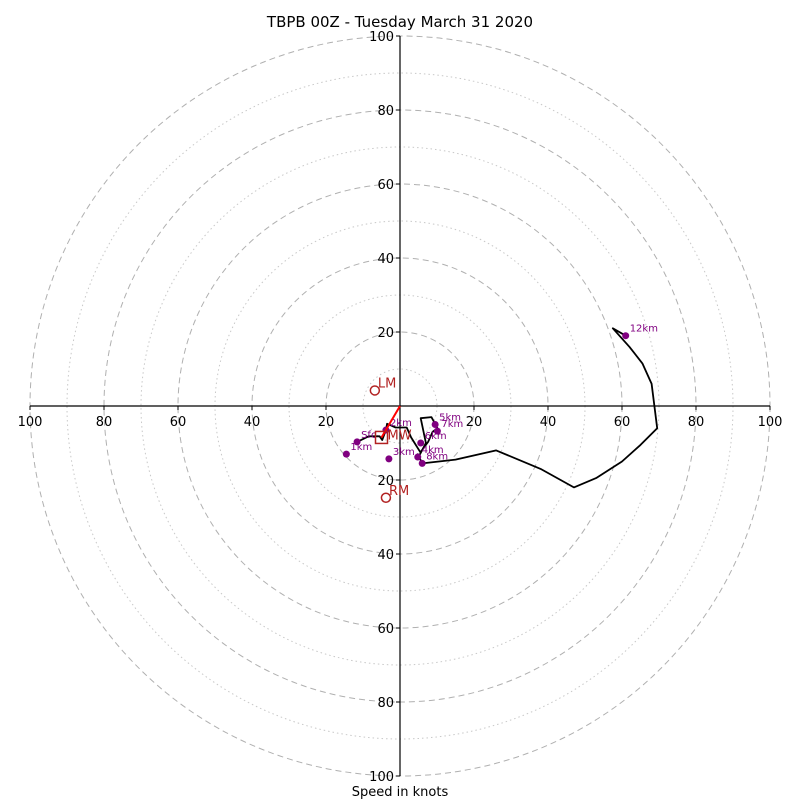 This screenshot has width=800, height=800. What do you see at coordinates (346, 454) in the screenshot?
I see `height-marker-1km` at bounding box center [346, 454].